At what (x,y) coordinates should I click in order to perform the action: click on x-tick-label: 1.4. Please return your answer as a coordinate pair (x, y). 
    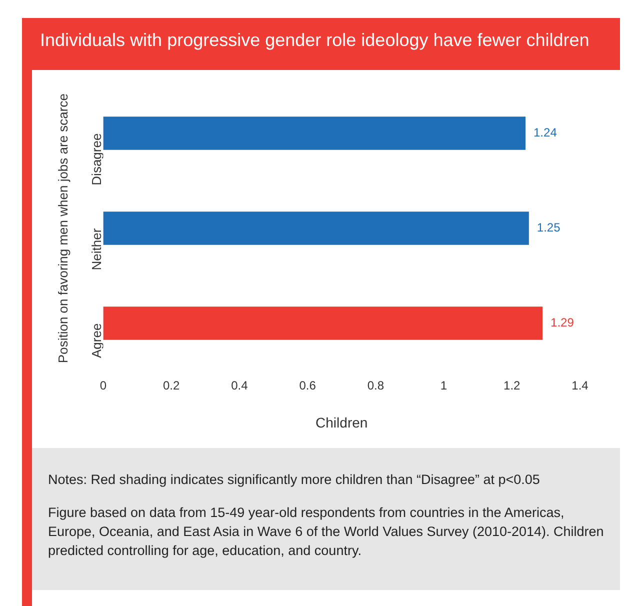
    Looking at the image, I should click on (580, 385).